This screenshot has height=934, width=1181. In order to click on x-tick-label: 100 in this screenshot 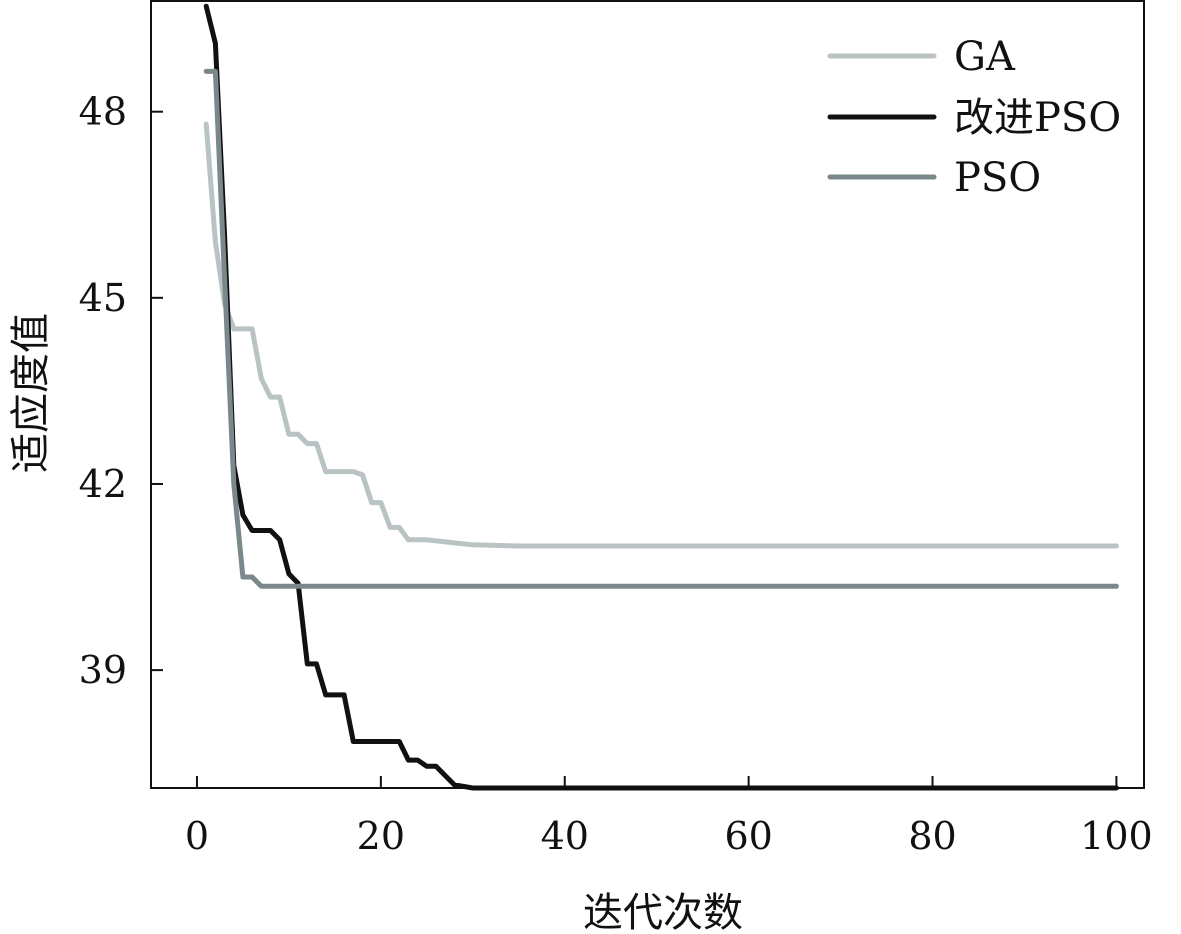, I will do `click(1116, 836)`.